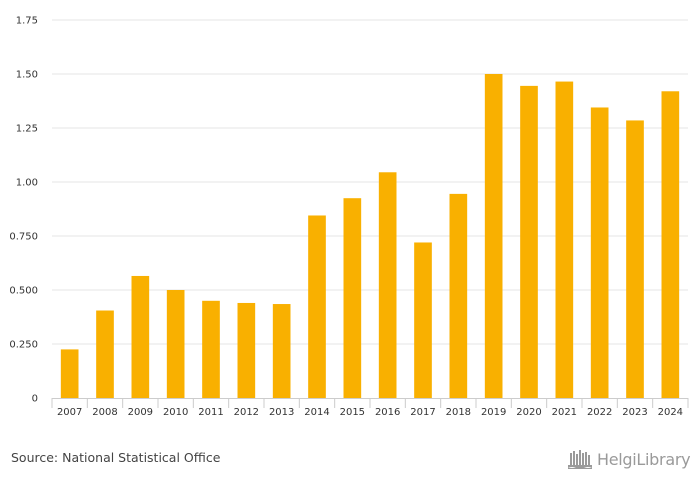 The height and width of the screenshot is (483, 700). I want to click on brand-logo: HelgiLibrary, so click(630, 459).